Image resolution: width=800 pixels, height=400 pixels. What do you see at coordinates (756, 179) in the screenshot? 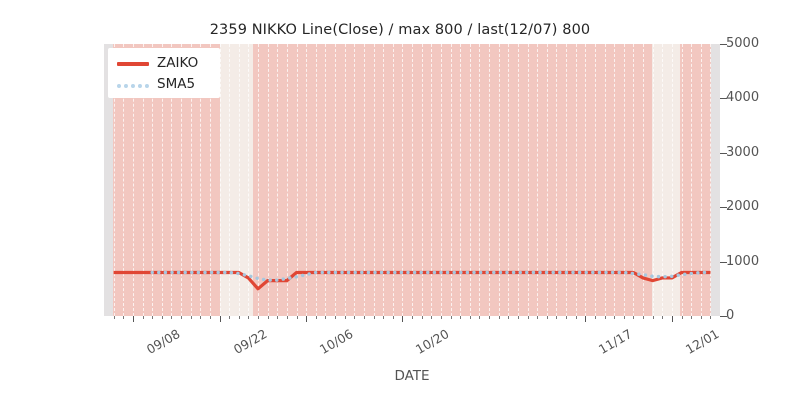
I see `y-axis-tick-labels: 0 1000 2000 3000 4000 5000` at bounding box center [756, 179].